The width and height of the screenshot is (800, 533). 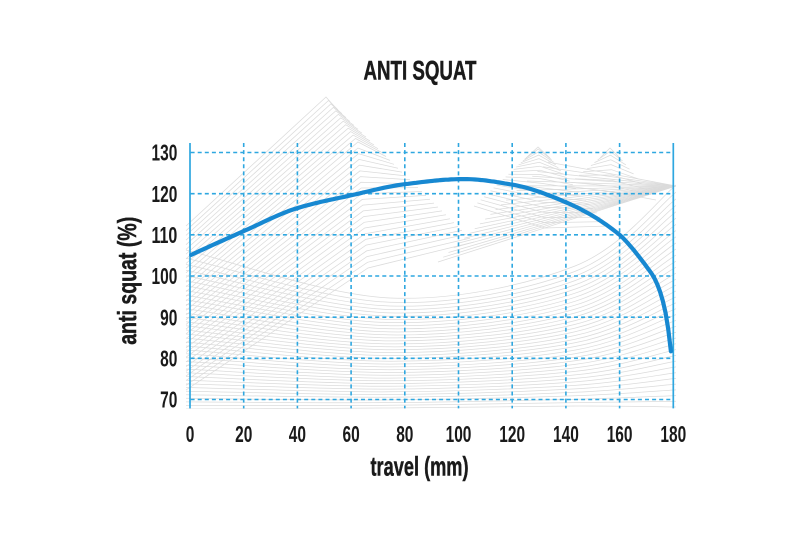 I want to click on svg-text: 90, so click(x=168, y=317).